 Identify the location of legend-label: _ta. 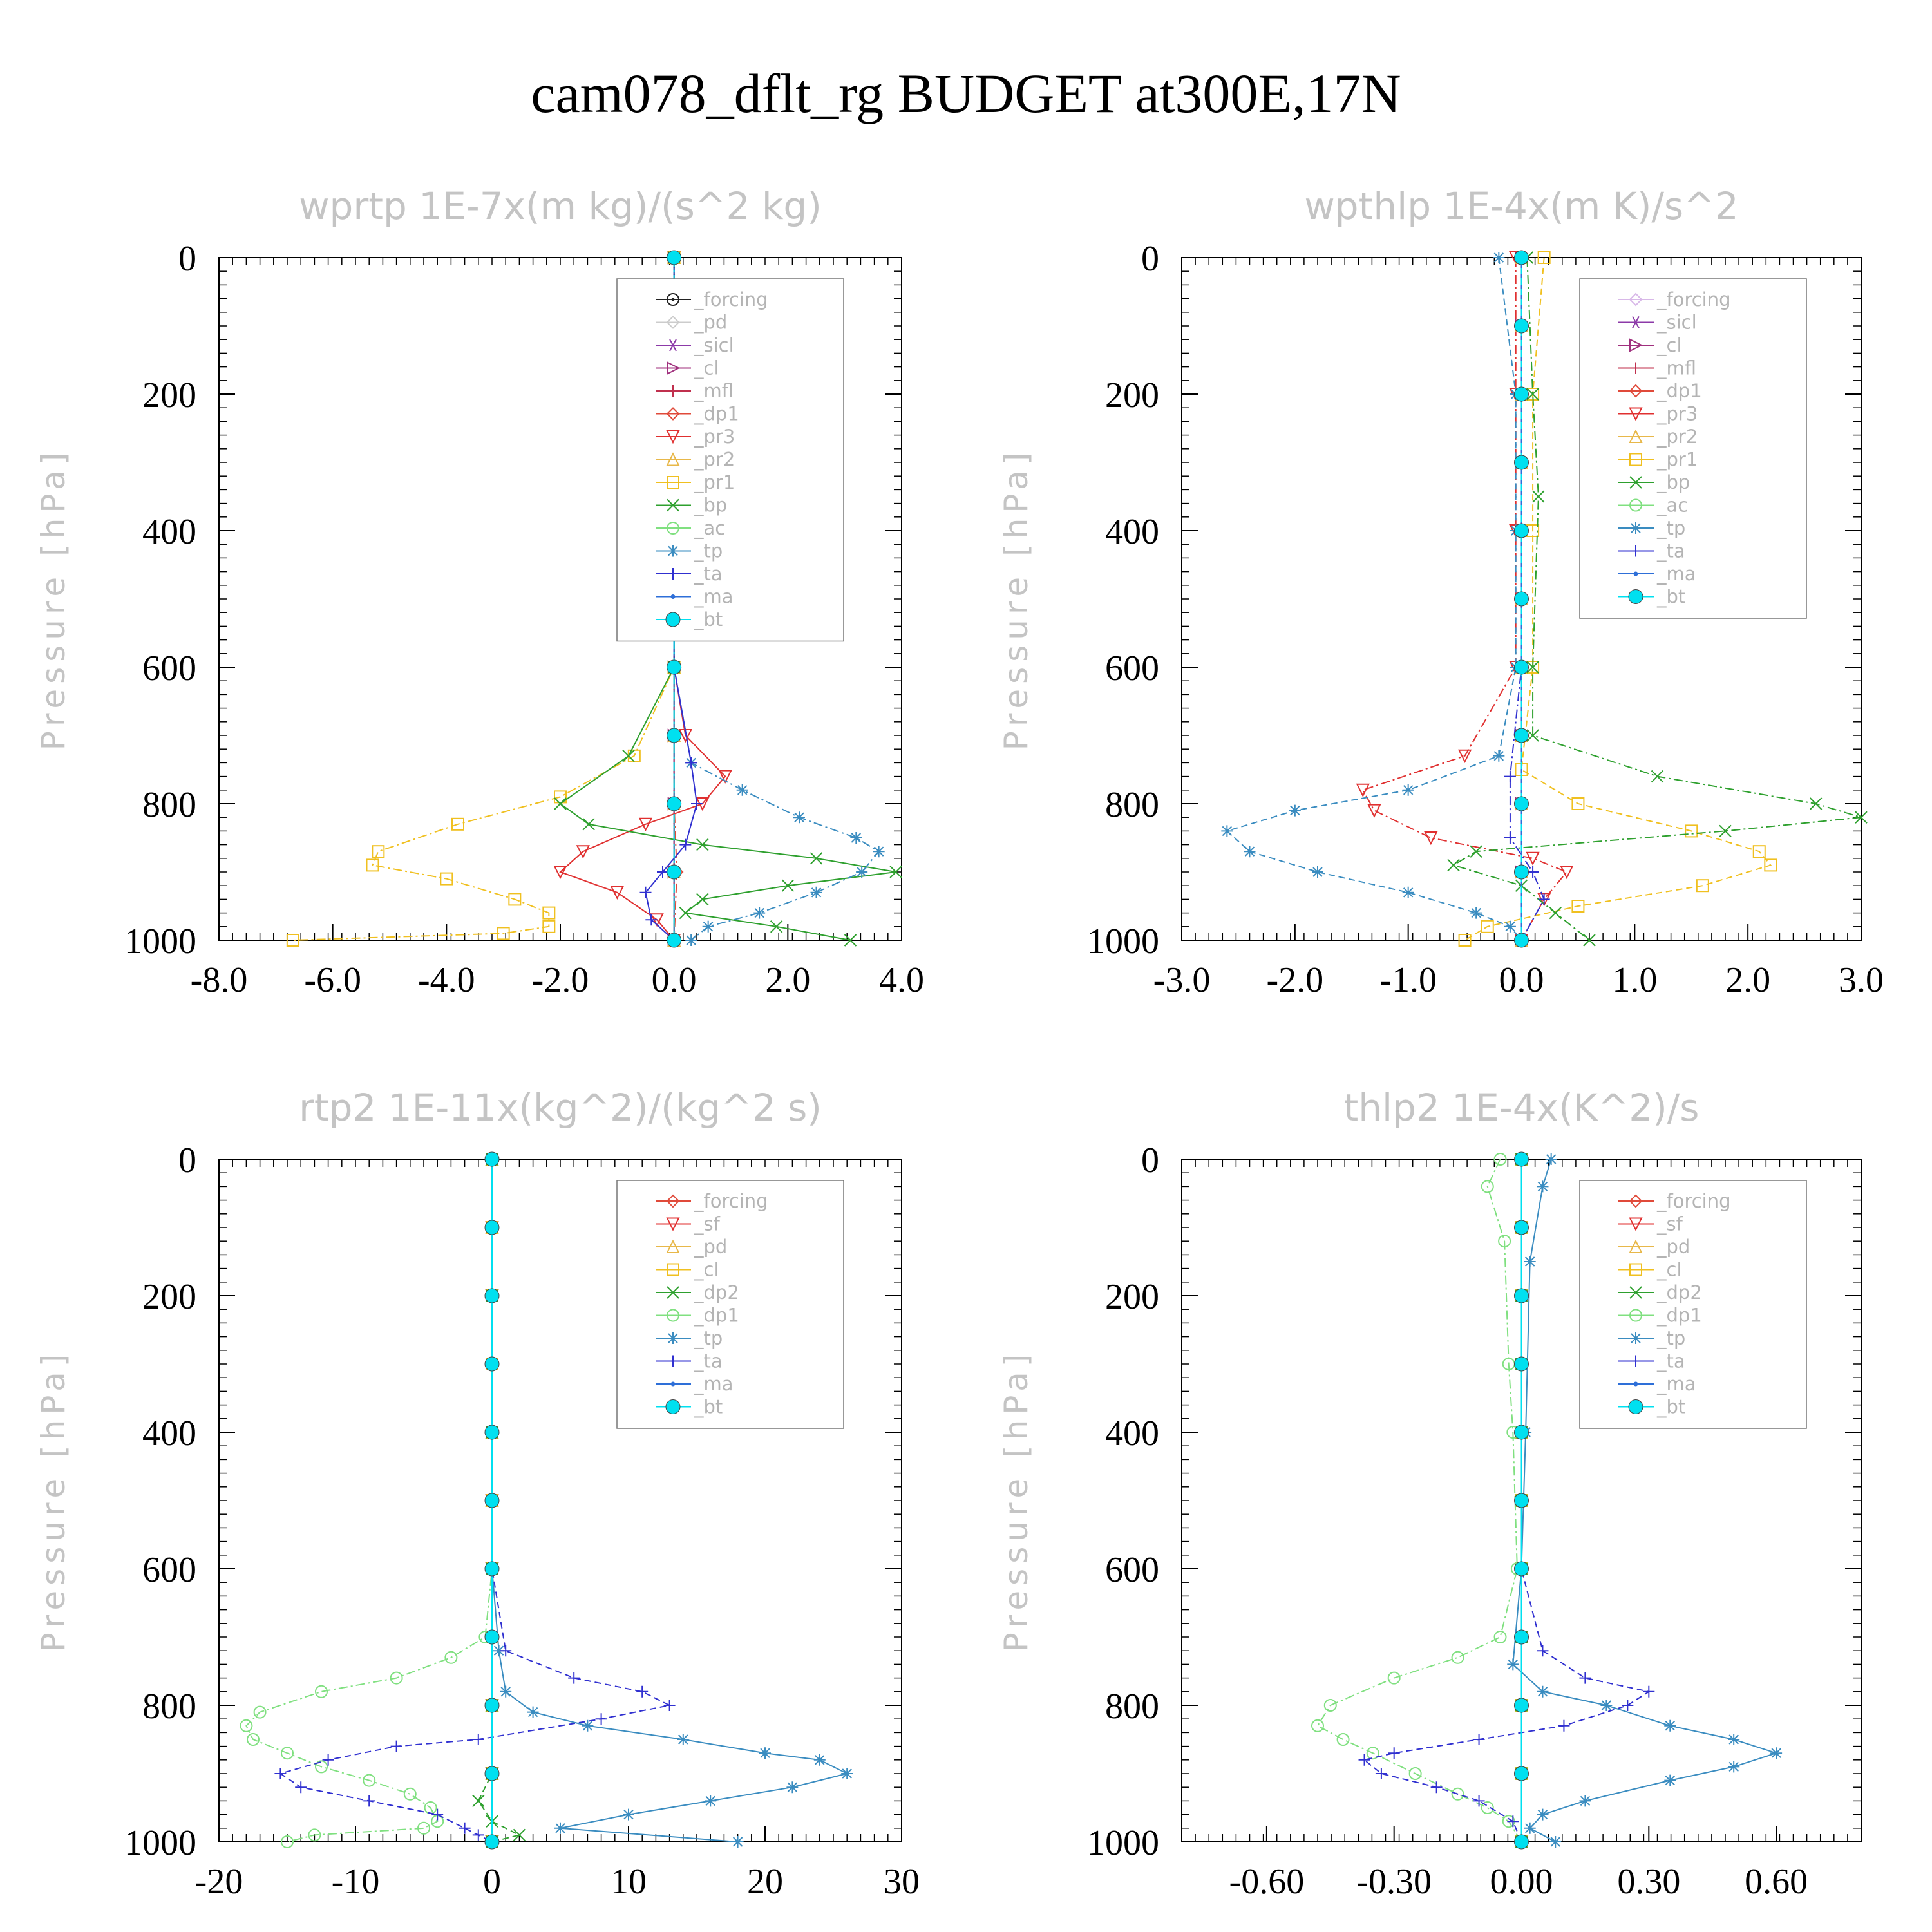
(709, 1361).